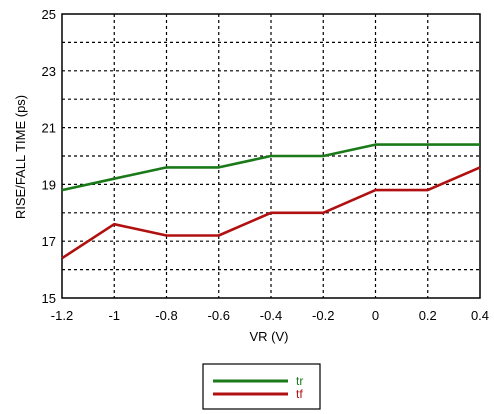  What do you see at coordinates (299, 381) in the screenshot?
I see `legend-label-tr: tr` at bounding box center [299, 381].